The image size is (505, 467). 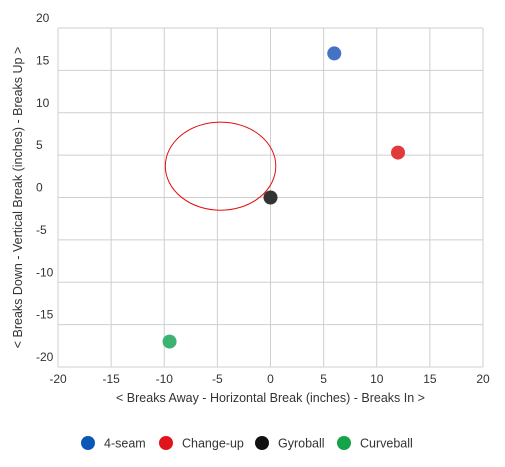 I want to click on legend-label: 4-seam, so click(x=125, y=444).